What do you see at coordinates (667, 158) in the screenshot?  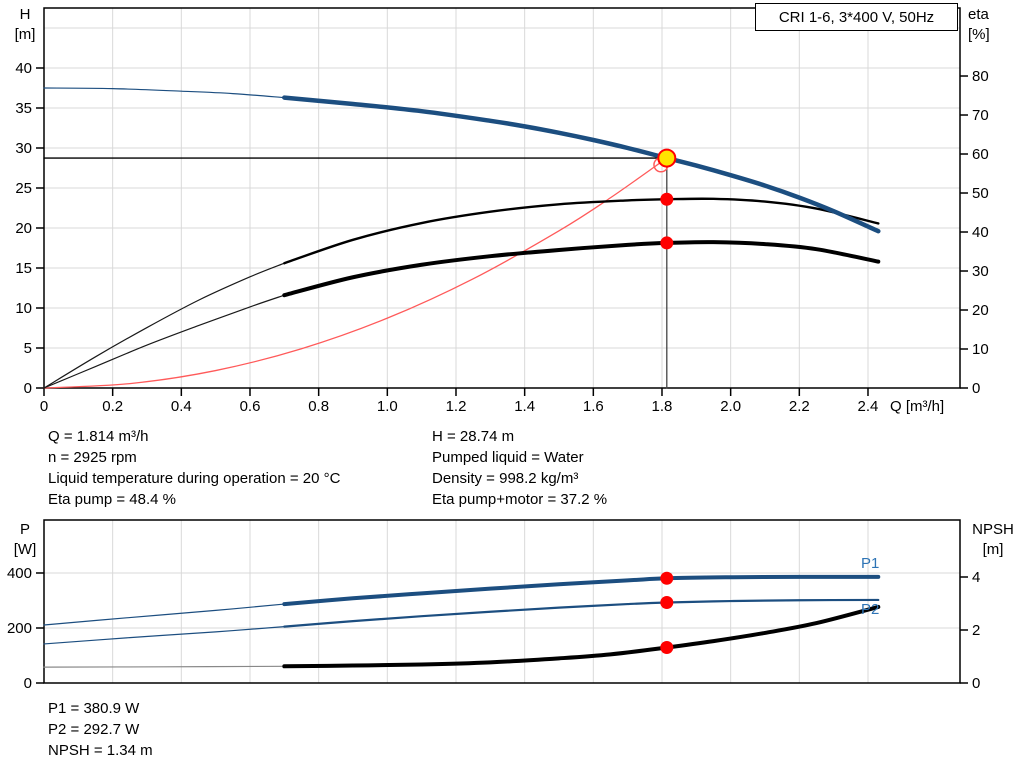 I see `duty-point` at bounding box center [667, 158].